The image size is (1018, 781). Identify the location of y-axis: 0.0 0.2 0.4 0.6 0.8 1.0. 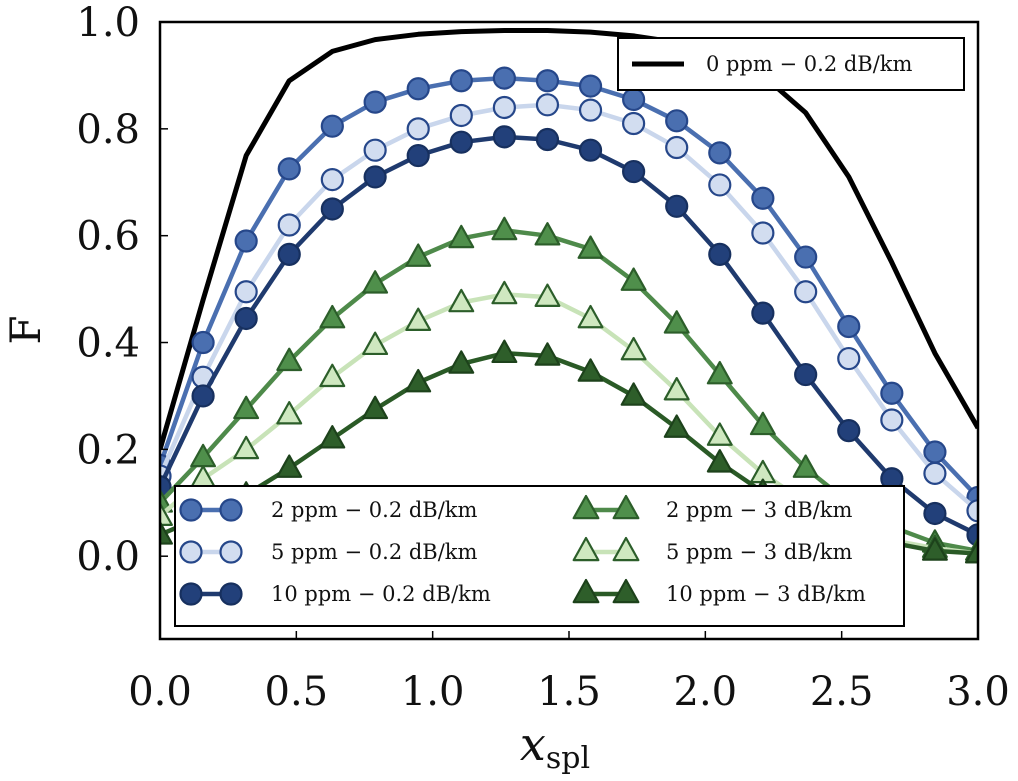
(122, 290).